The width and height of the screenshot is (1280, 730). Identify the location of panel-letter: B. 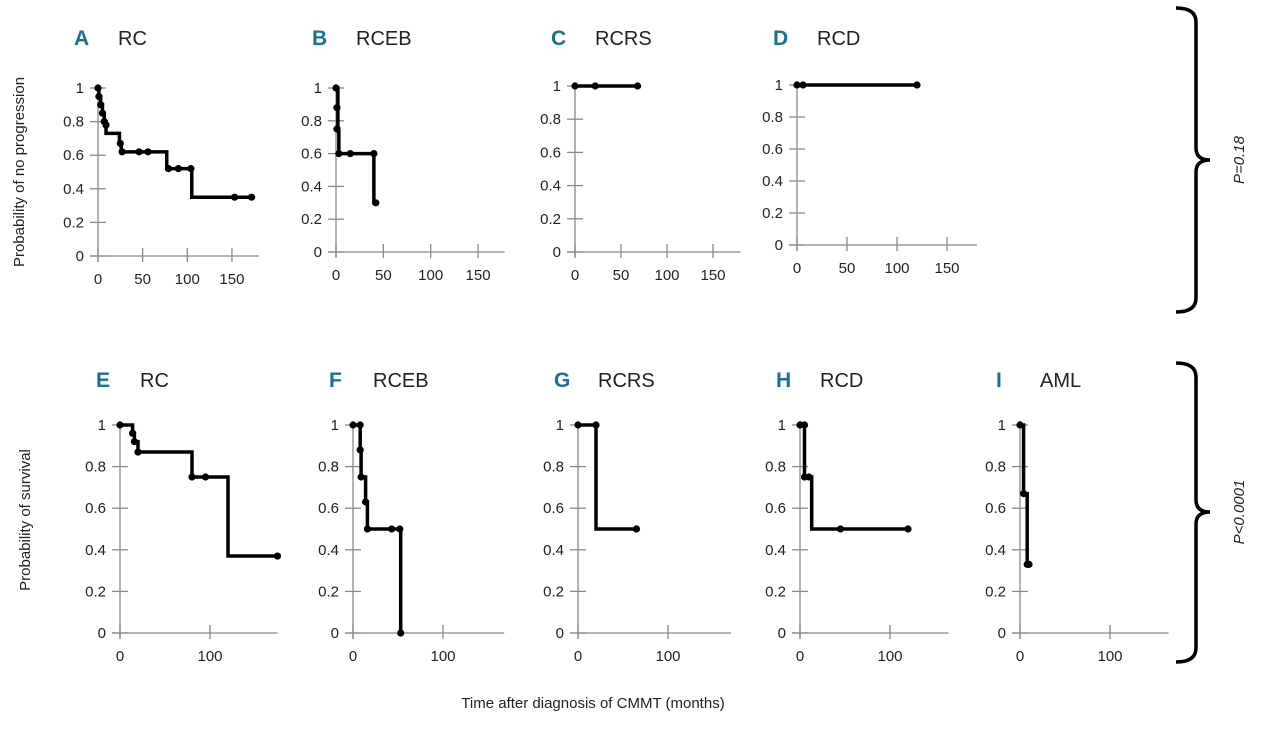
(319, 38).